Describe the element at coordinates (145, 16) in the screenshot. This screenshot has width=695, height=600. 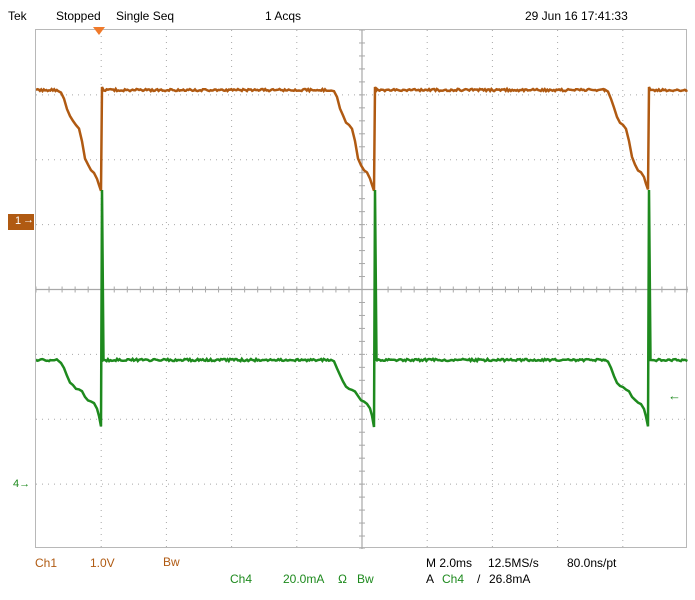
I see `acquisition-mode: Single Seq` at that location.